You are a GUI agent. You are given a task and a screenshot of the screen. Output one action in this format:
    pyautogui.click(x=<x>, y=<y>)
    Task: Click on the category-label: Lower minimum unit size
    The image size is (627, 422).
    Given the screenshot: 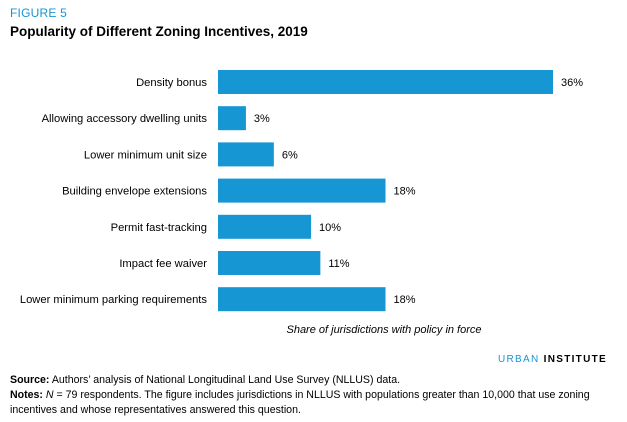 What is the action you would take?
    pyautogui.click(x=145, y=155)
    